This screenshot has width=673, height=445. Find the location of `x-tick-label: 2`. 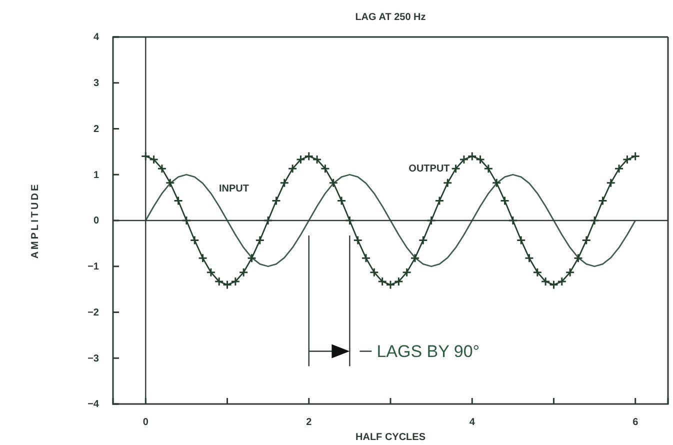

x-tick-label: 2 is located at coordinates (309, 422).